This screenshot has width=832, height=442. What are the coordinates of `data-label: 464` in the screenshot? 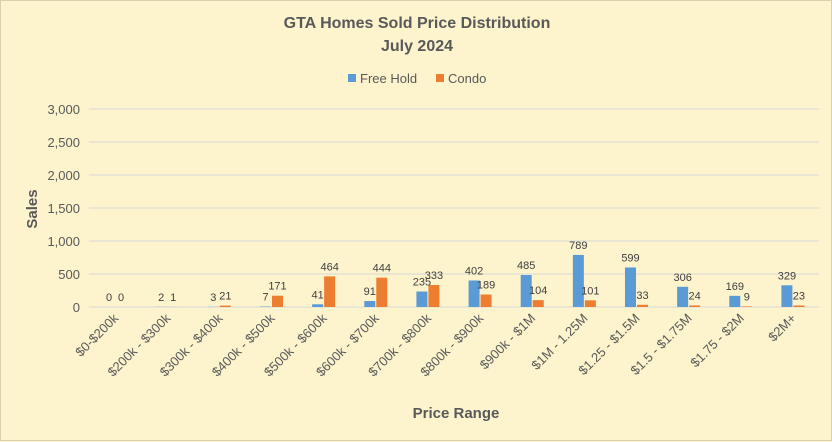 It's located at (329, 267).